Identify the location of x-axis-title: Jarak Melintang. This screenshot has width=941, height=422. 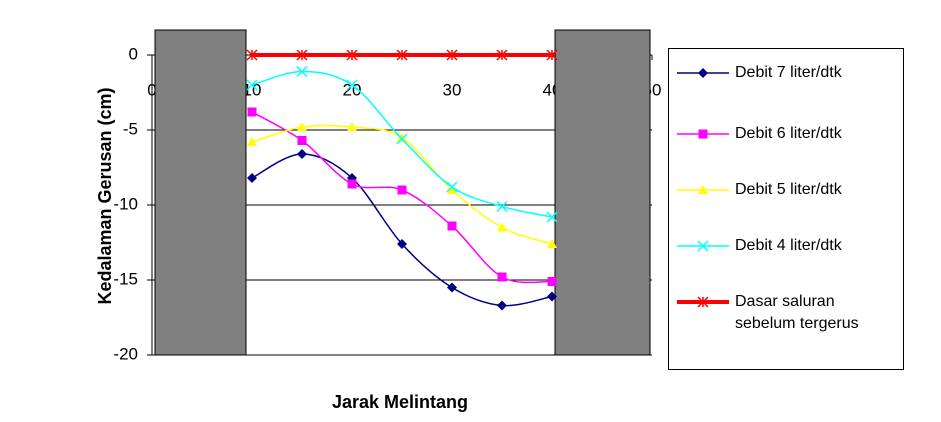
(400, 402).